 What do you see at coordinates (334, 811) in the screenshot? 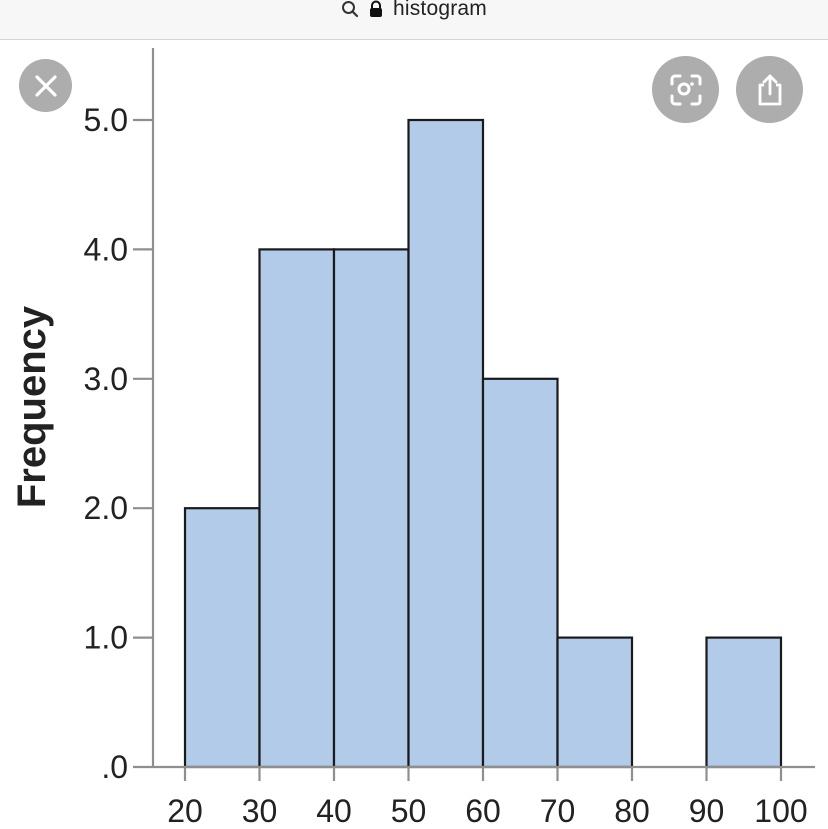
I see `x-tick-label: 40` at bounding box center [334, 811].